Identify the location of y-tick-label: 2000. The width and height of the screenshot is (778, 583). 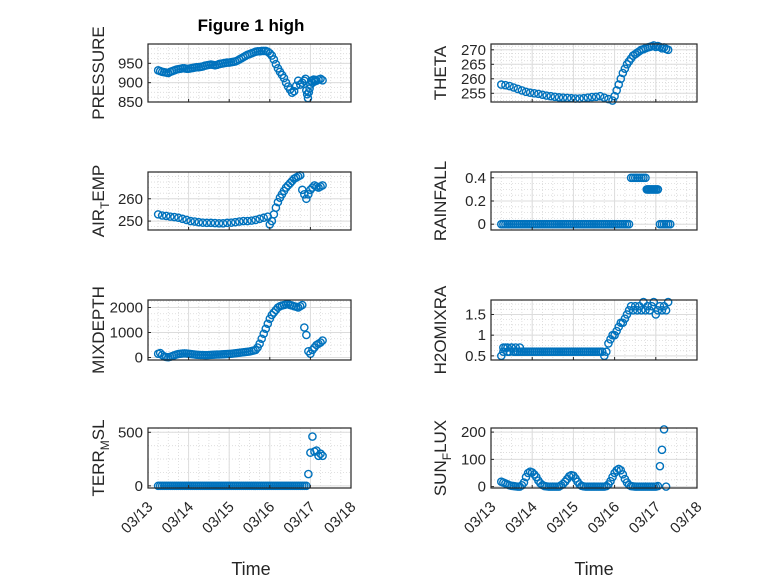
(126, 308).